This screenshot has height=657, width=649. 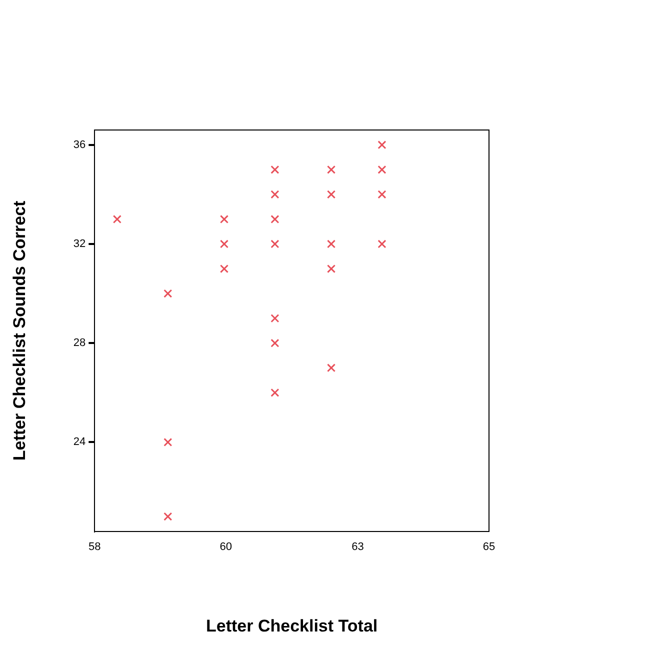 What do you see at coordinates (79, 343) in the screenshot?
I see `y-tick-label: 28` at bounding box center [79, 343].